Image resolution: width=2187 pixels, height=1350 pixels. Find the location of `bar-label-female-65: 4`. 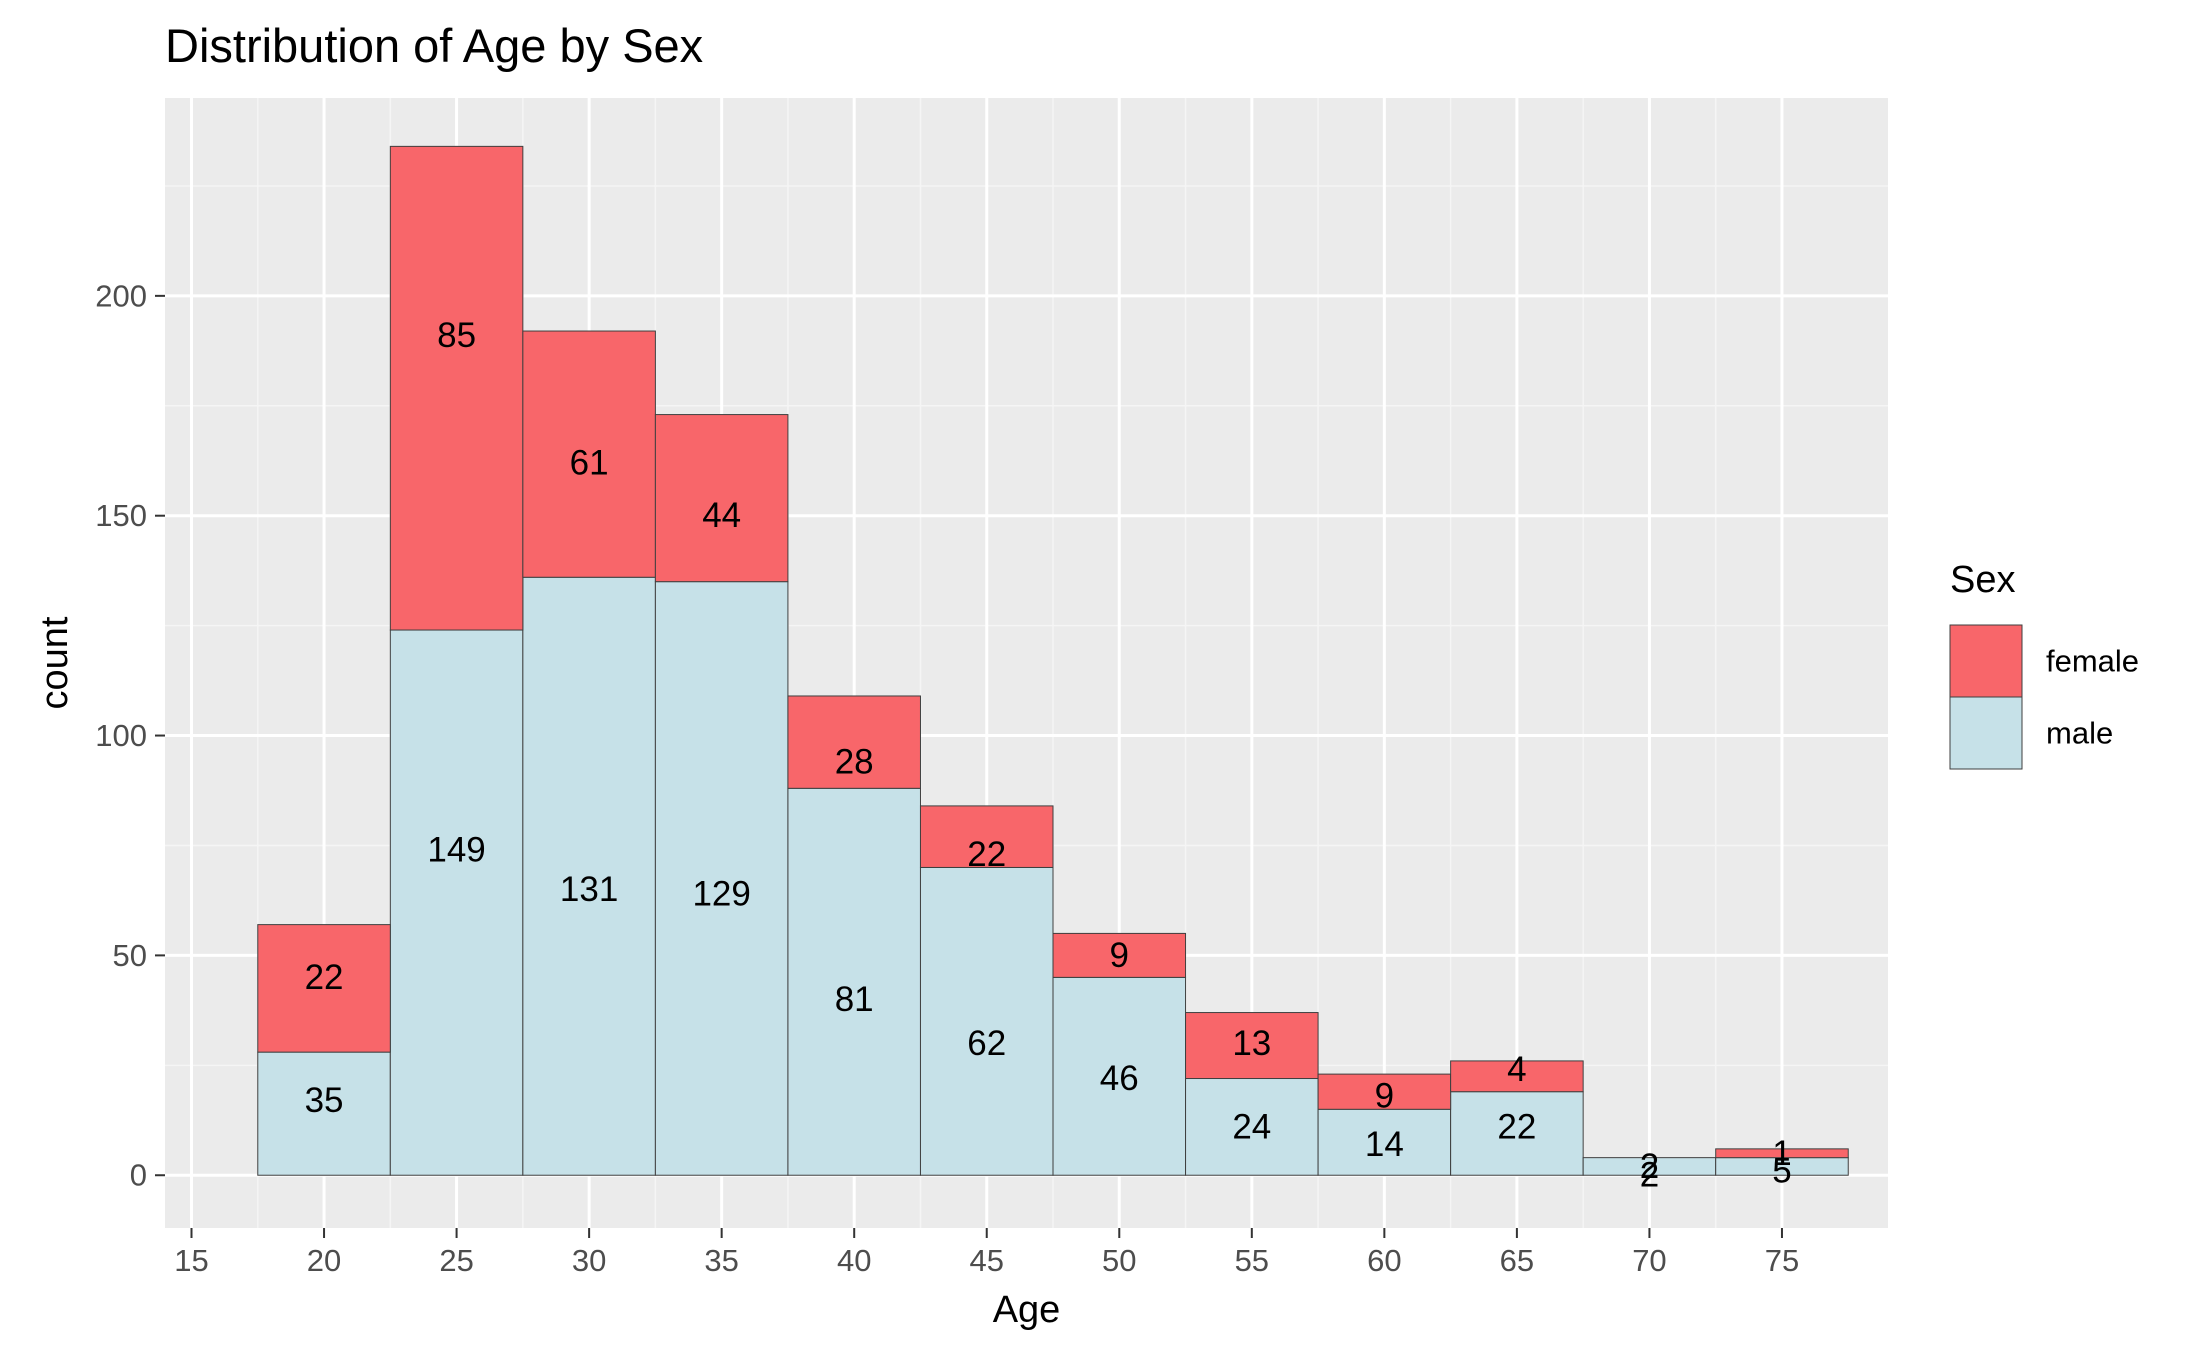

bar-label-female-65: 4 is located at coordinates (1516, 1069).